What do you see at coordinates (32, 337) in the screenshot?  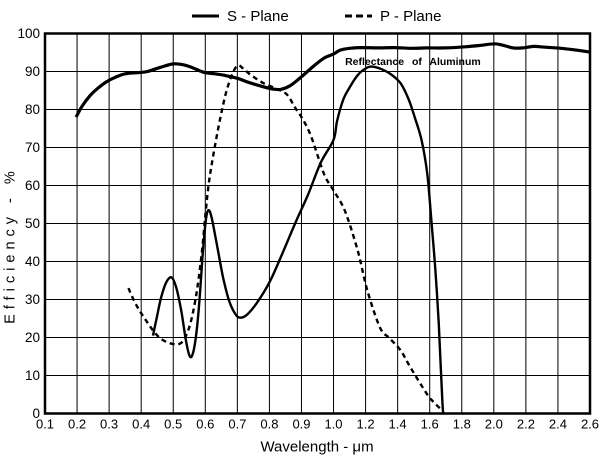 I see `y-tick-label: 20` at bounding box center [32, 337].